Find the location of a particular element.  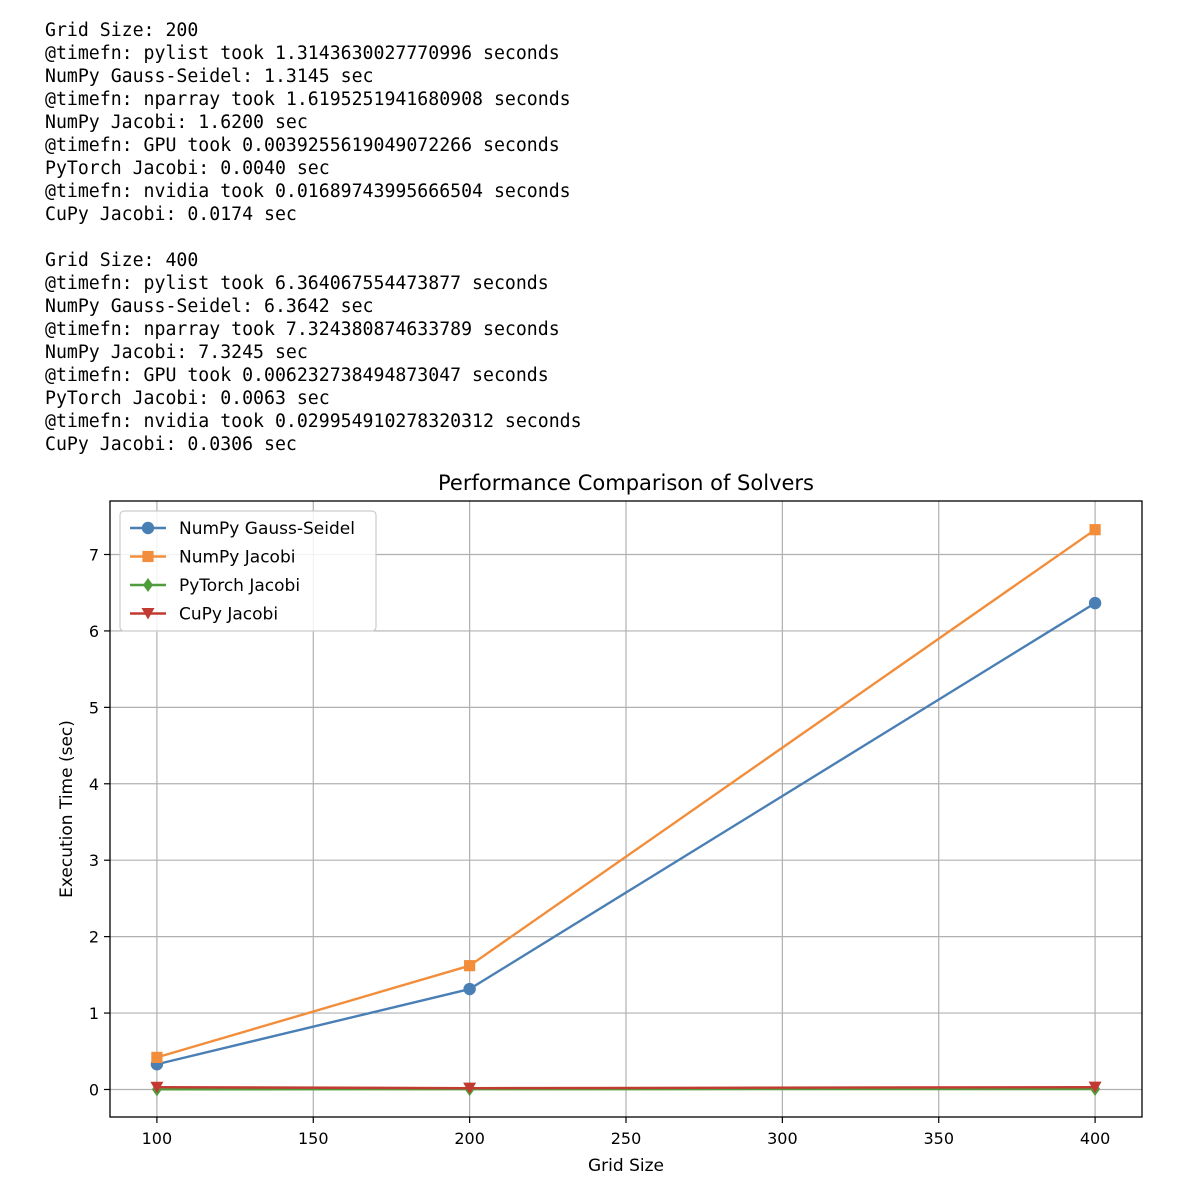

chart-title: Performance Comparison of Solvers is located at coordinates (626, 483).